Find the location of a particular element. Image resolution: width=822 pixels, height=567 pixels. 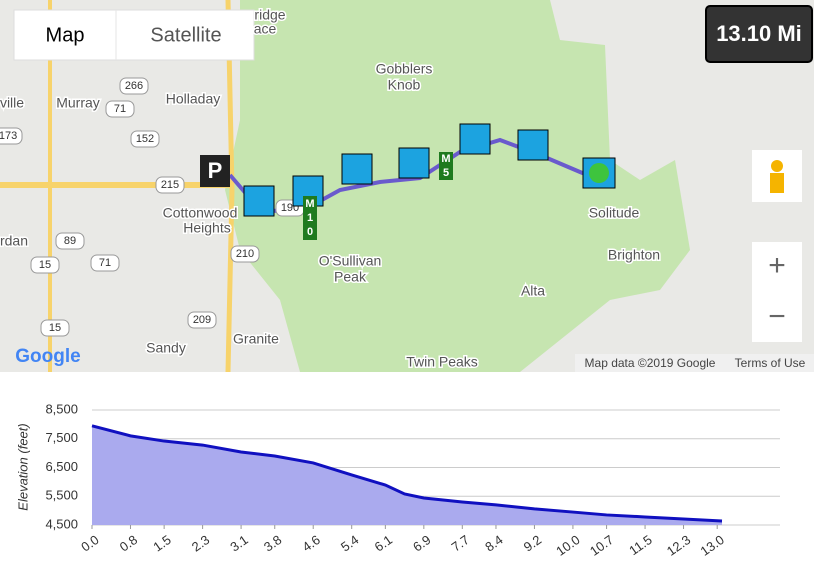

x-tick-label: 12.3 is located at coordinates (678, 545).